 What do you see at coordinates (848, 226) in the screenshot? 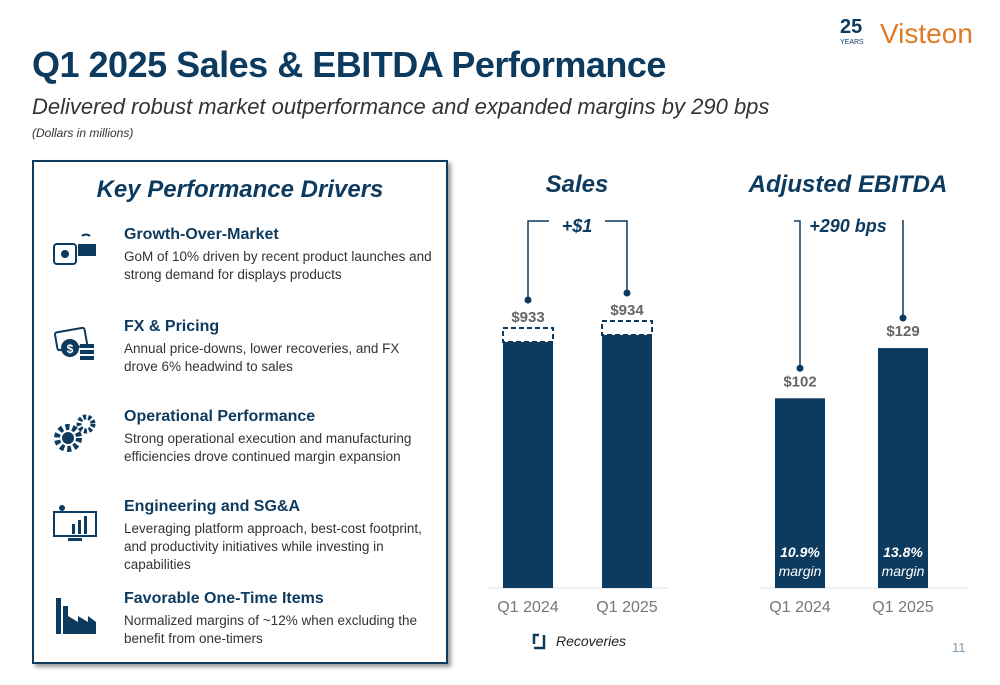
I see `change-annotation: +290 bps` at bounding box center [848, 226].